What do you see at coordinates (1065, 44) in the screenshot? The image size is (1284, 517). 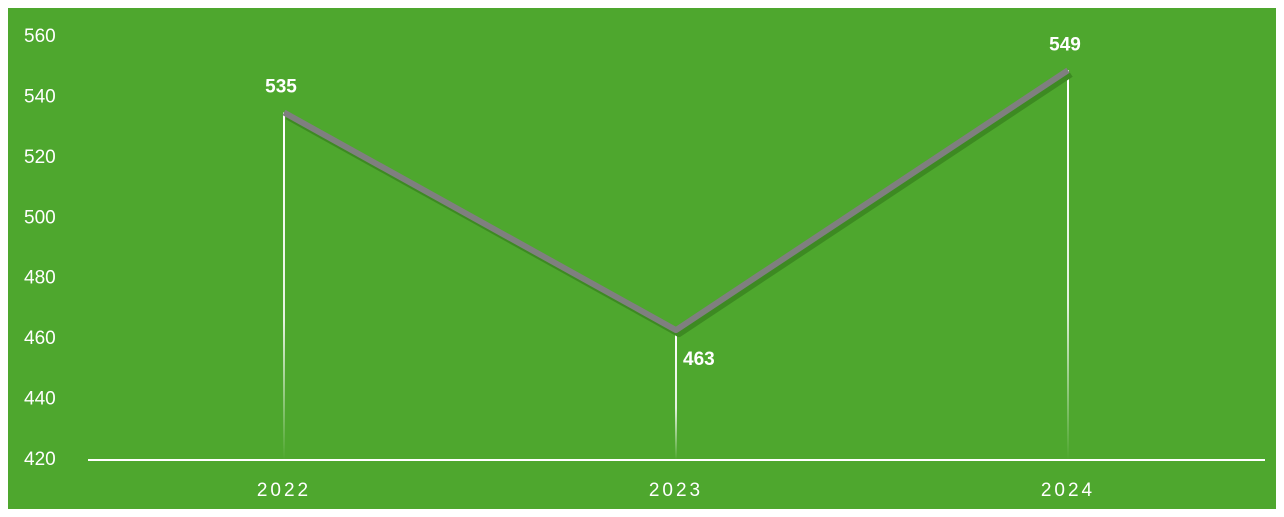 I see `data-label: 549` at bounding box center [1065, 44].